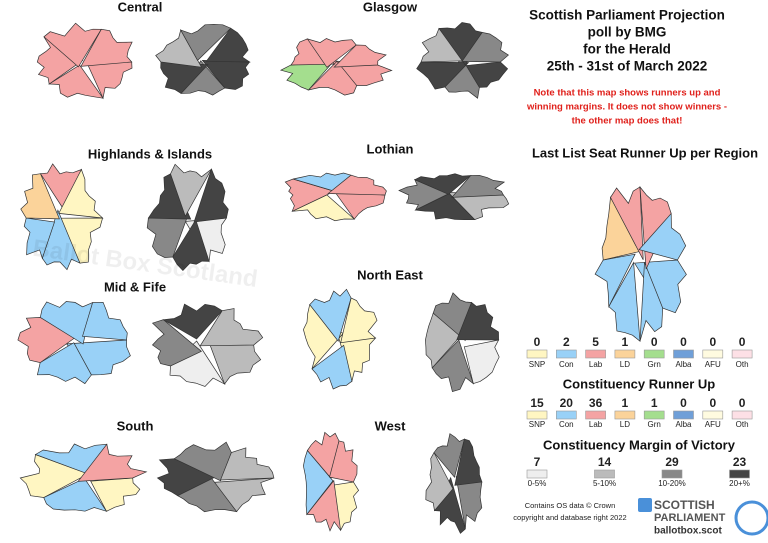  Describe the element at coordinates (390, 425) in the screenshot. I see `region-name: West` at that location.